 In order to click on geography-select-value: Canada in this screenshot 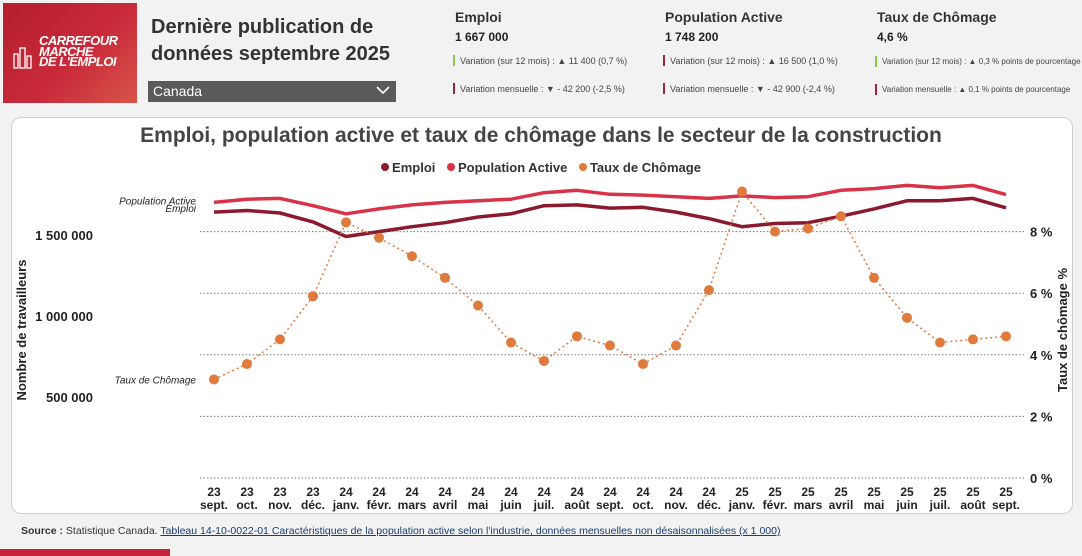, I will do `click(178, 91)`.